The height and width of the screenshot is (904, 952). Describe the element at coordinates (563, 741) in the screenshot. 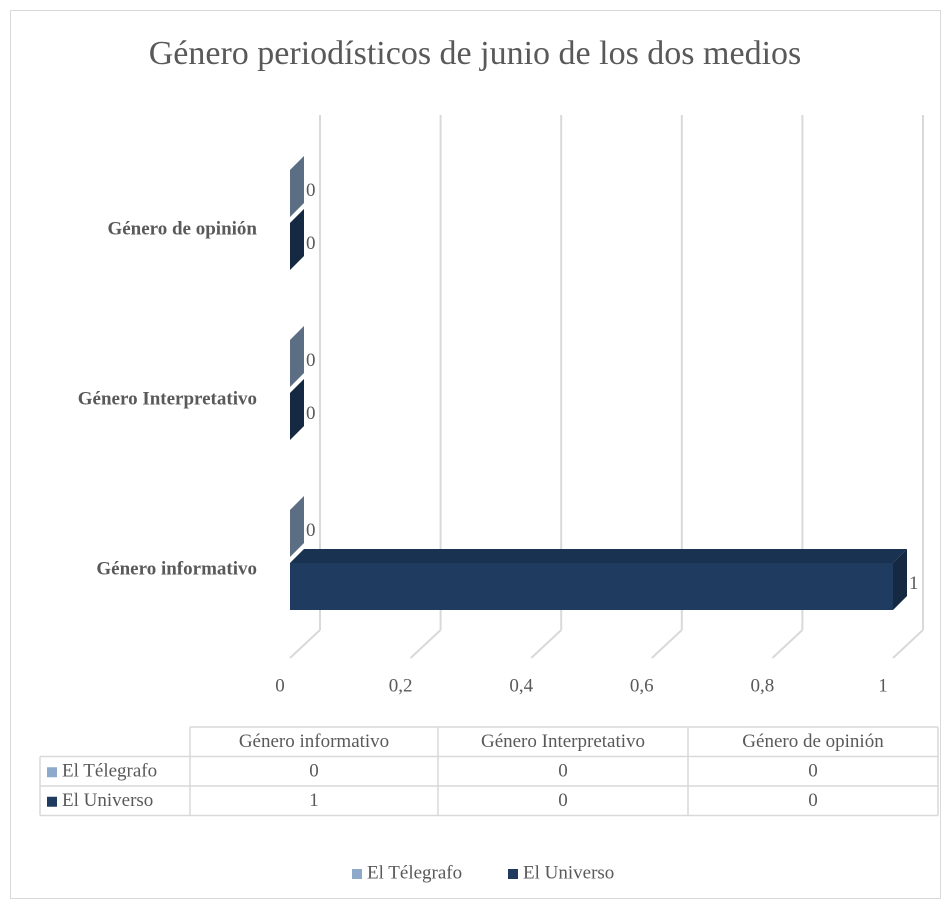

I see `table-header: Género Interpretativo` at that location.